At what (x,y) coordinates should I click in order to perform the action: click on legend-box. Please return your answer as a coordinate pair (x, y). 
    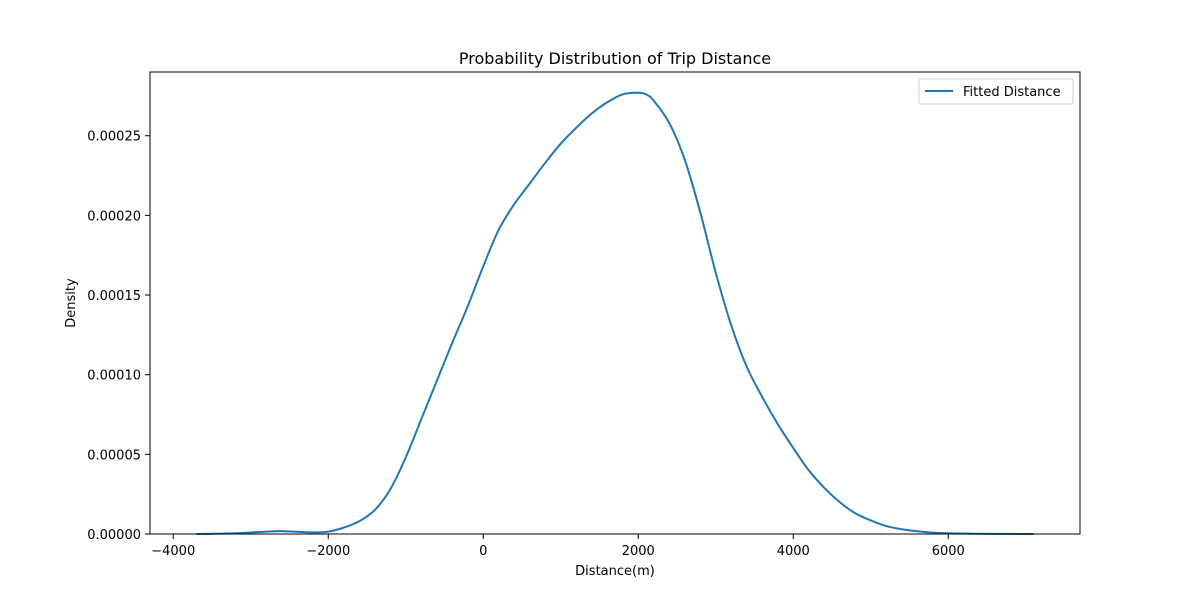
    Looking at the image, I should click on (996, 91).